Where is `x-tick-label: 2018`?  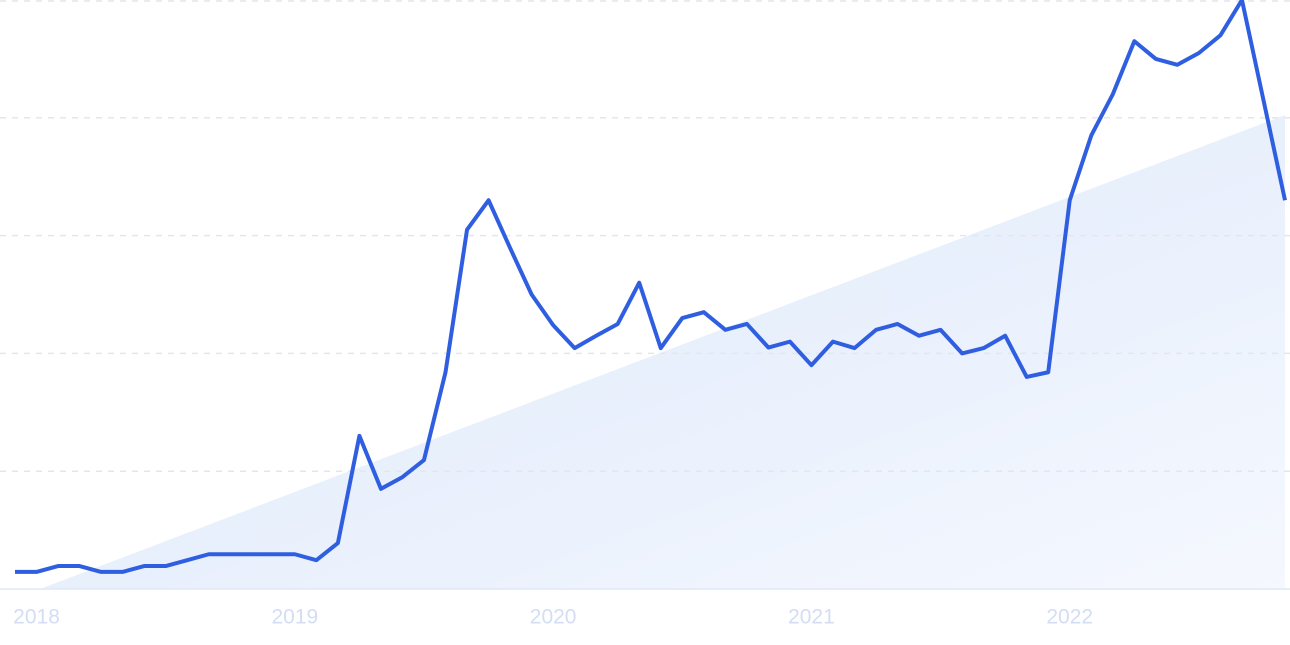 x-tick-label: 2018 is located at coordinates (36, 617).